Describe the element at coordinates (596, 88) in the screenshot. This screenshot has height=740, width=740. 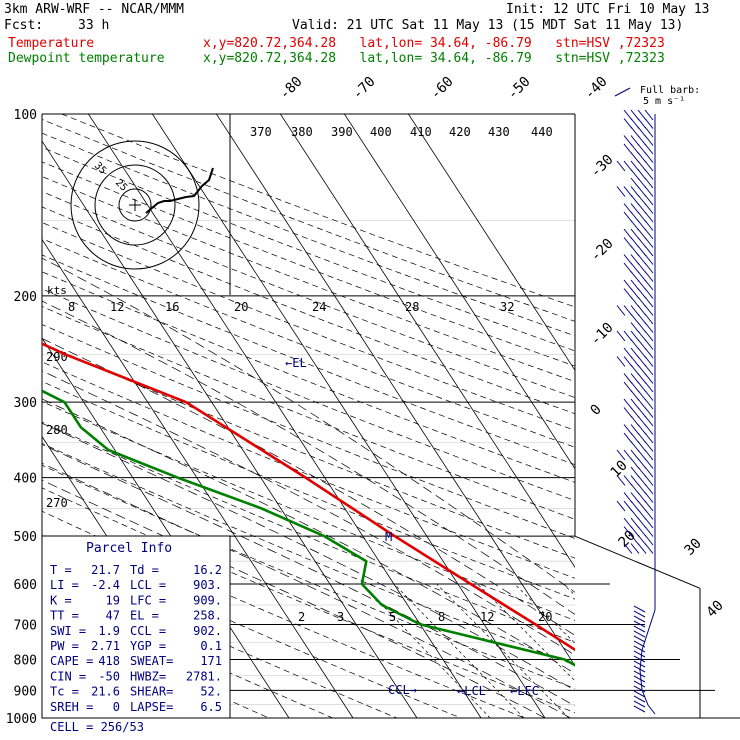
I see `isotherm-label: -40` at that location.